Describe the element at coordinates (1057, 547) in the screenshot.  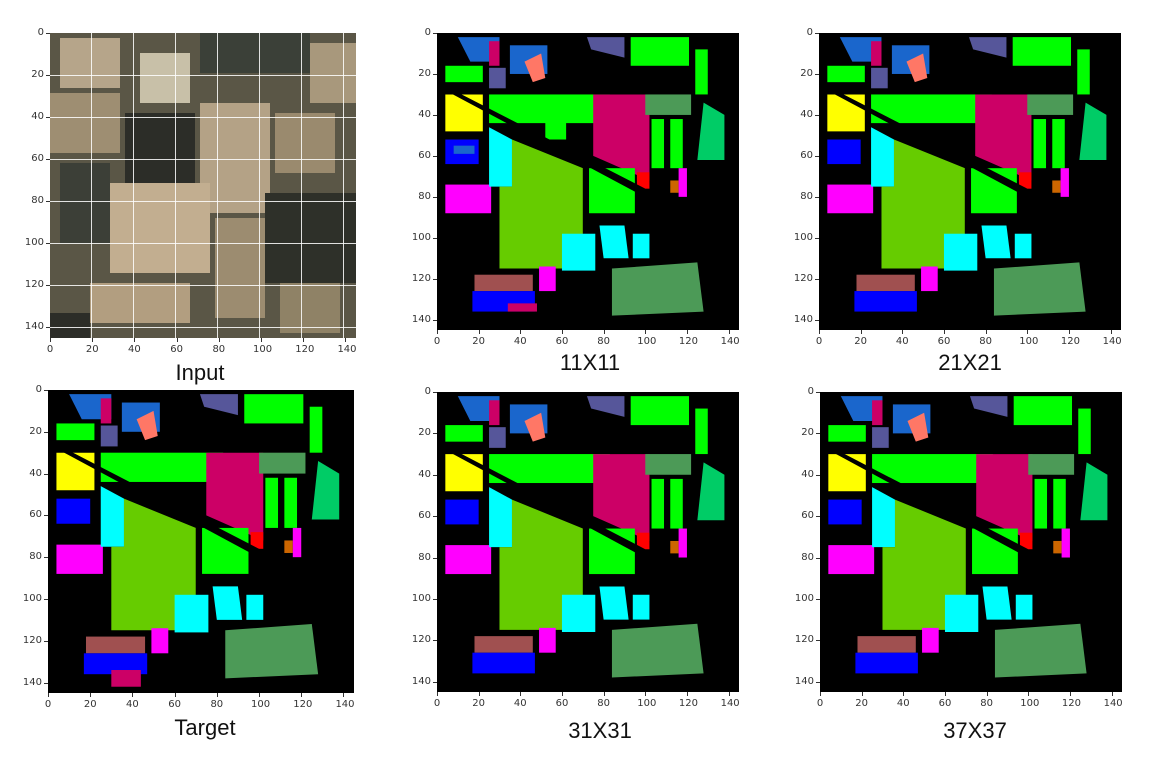
I see `class-region-orange` at that location.